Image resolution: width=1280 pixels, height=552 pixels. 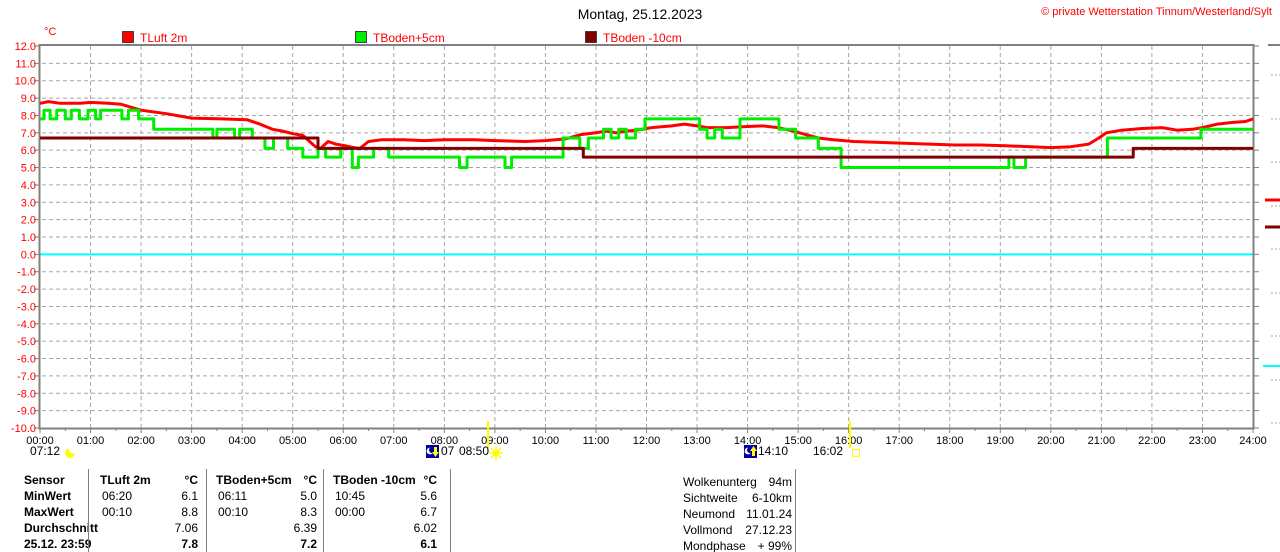 What do you see at coordinates (1253, 441) in the screenshot?
I see `svg-text: 24:00` at bounding box center [1253, 441].